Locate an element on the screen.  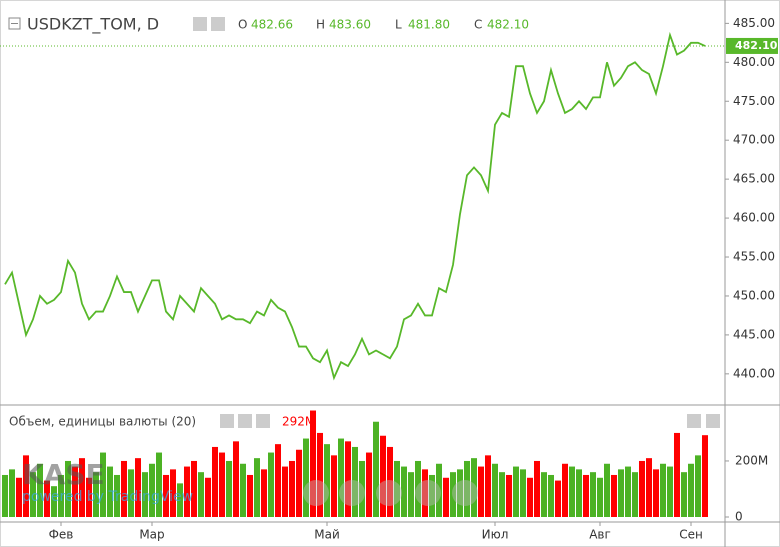
vol-format-button is located at coordinates (245, 421).